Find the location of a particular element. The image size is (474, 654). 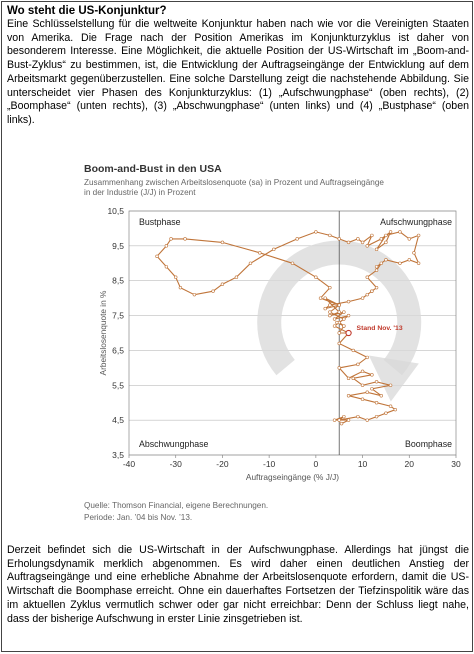

x-tick-label: 10 is located at coordinates (363, 464).